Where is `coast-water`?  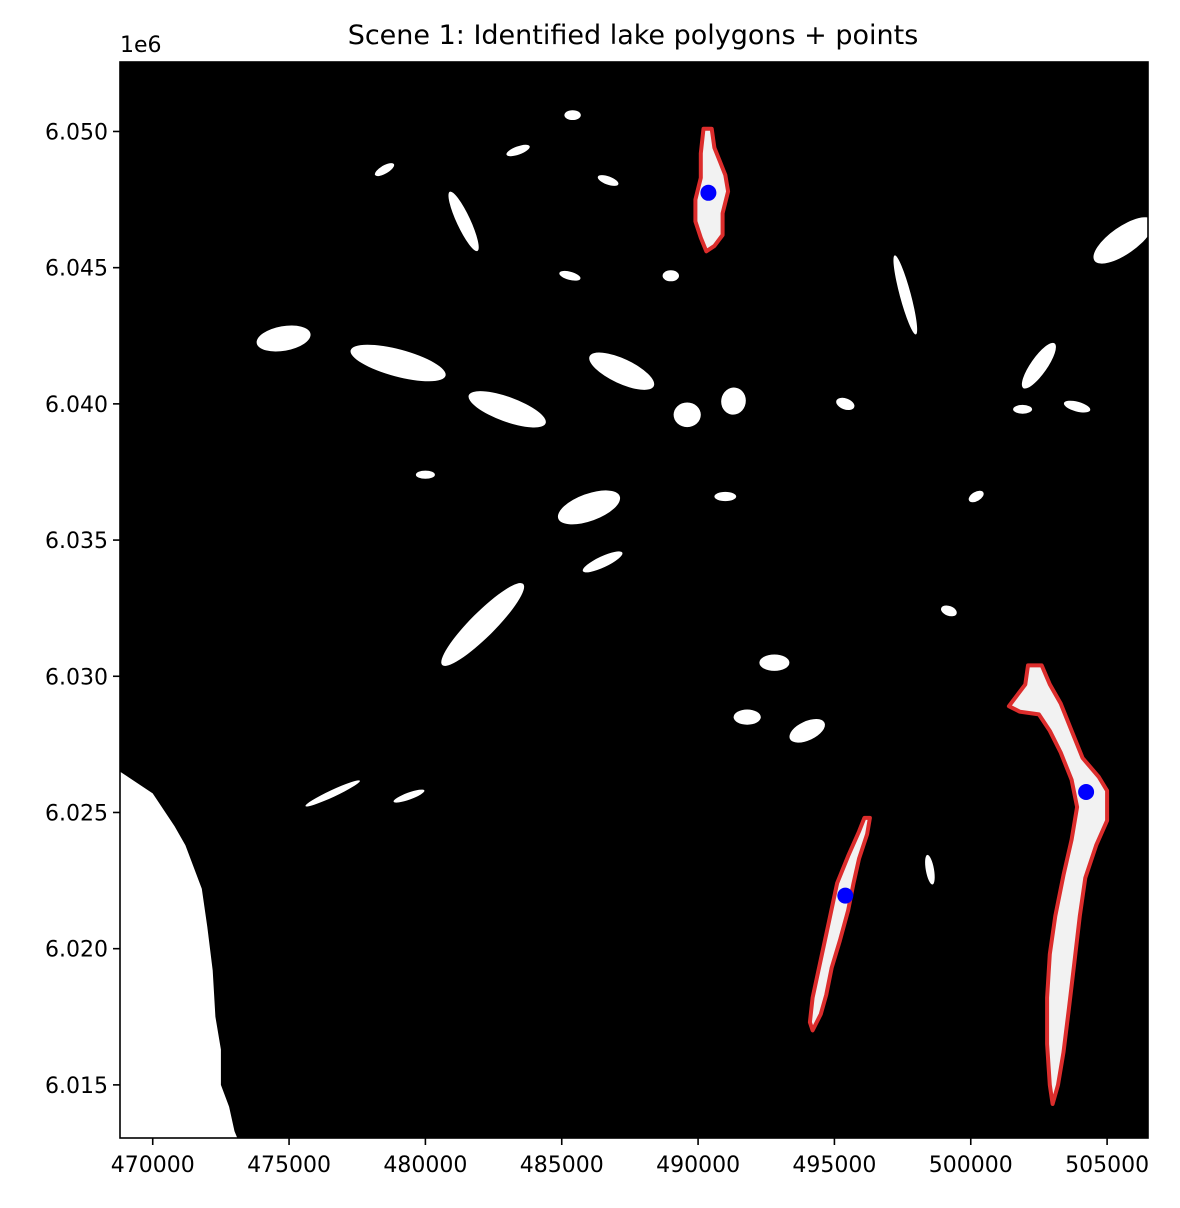 coast-water is located at coordinates (179, 954).